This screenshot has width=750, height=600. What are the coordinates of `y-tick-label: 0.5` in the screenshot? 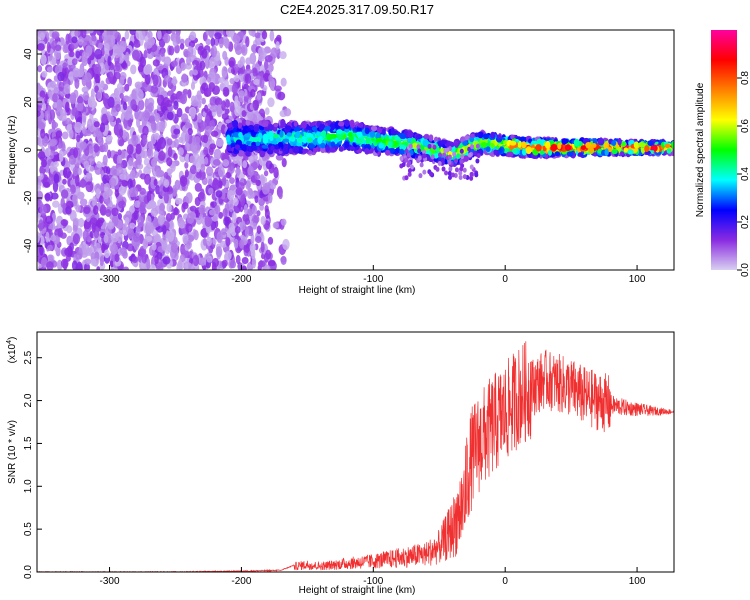 It's located at (28, 529).